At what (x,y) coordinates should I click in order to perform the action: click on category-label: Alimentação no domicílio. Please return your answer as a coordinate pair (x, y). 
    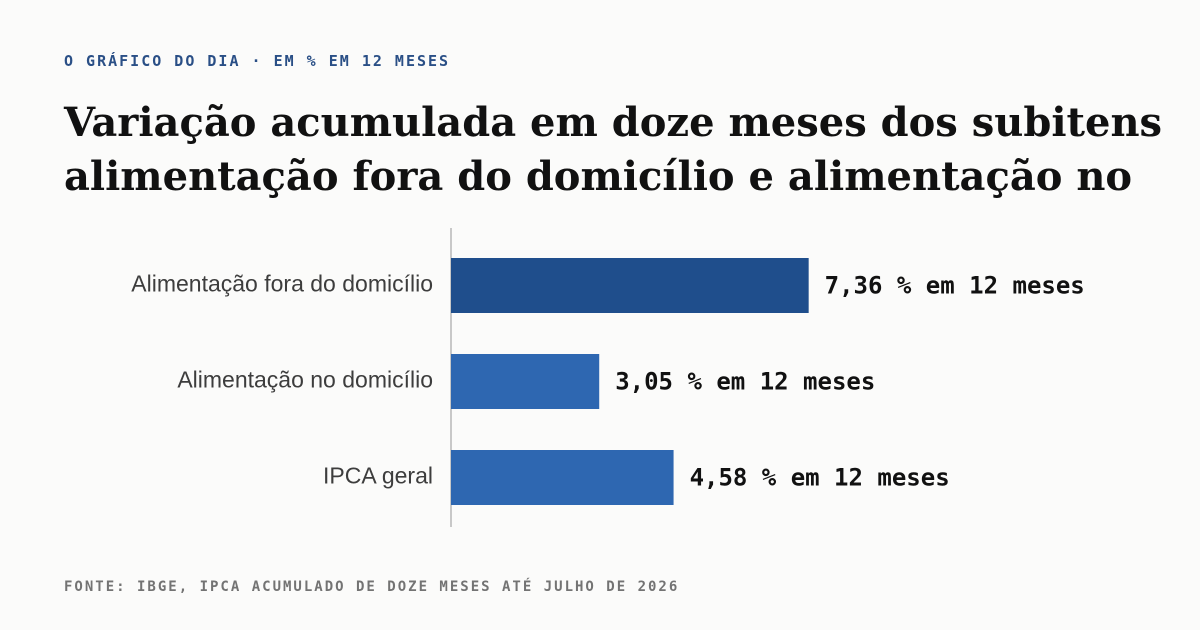
    Looking at the image, I should click on (305, 380).